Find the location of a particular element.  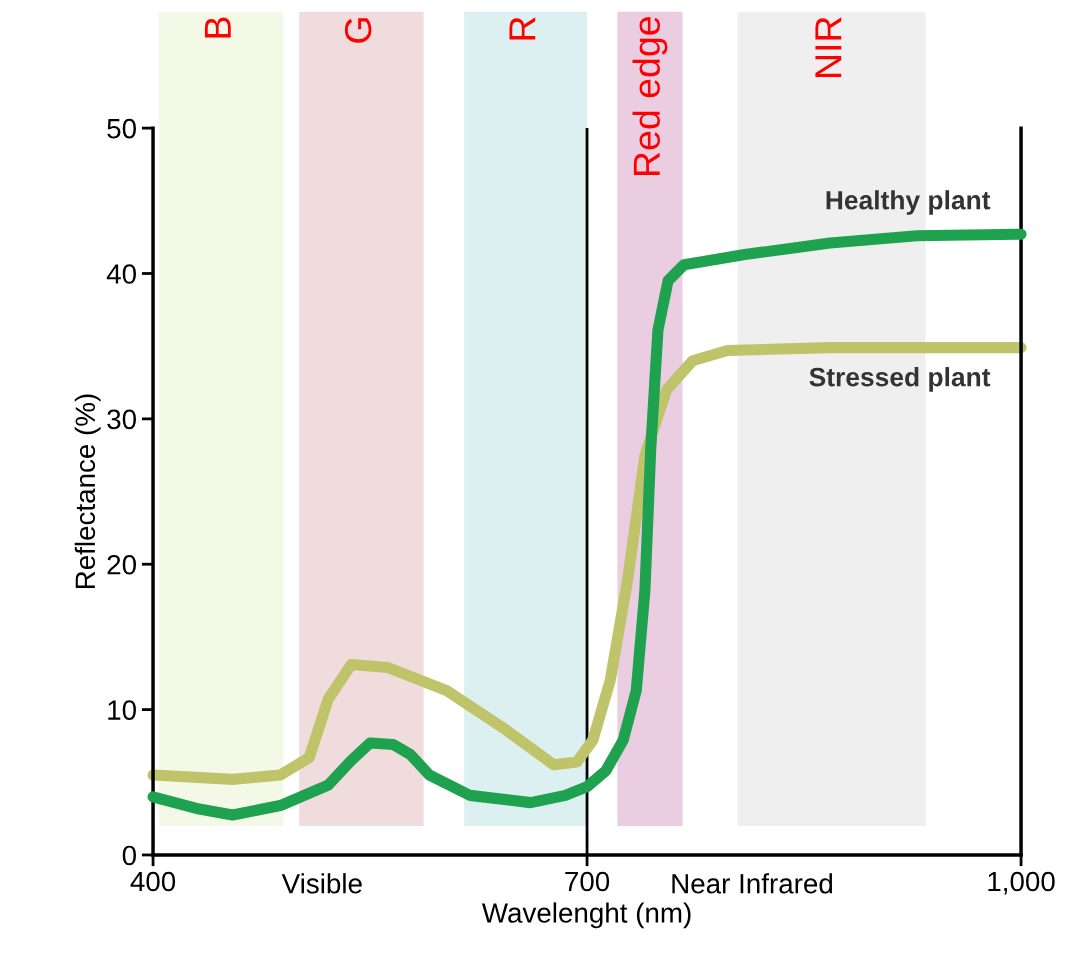

series-label: Healthy plant is located at coordinates (908, 202).